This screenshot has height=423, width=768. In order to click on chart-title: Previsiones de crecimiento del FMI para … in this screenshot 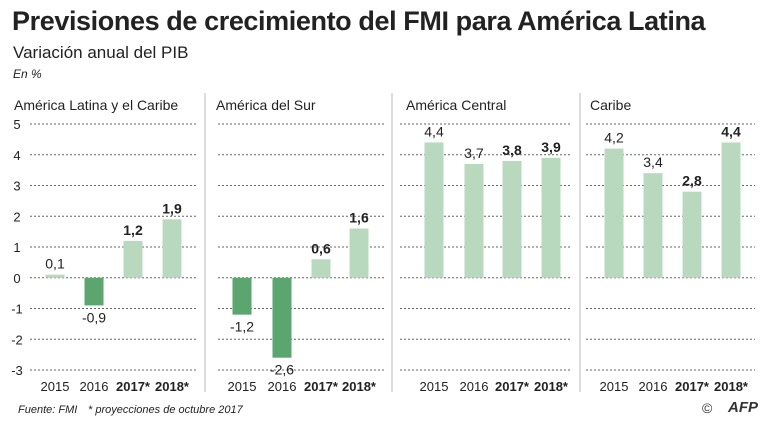, I will do `click(359, 21)`.